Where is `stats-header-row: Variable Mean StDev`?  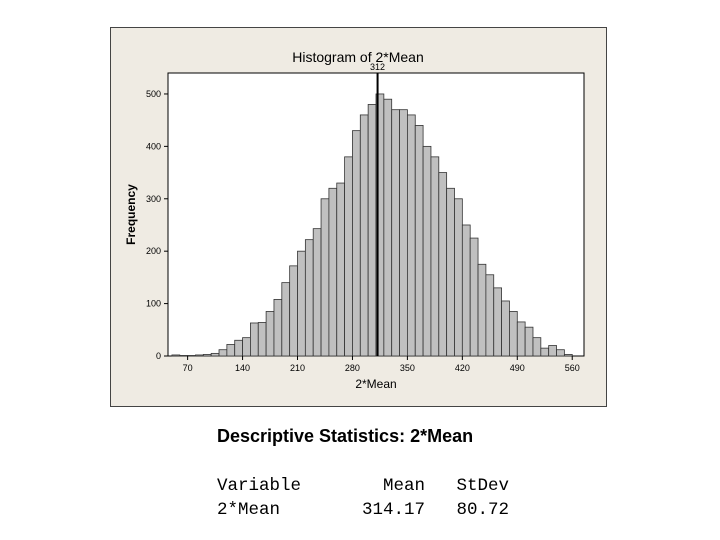
stats-header-row: Variable Mean StDev is located at coordinates (363, 486).